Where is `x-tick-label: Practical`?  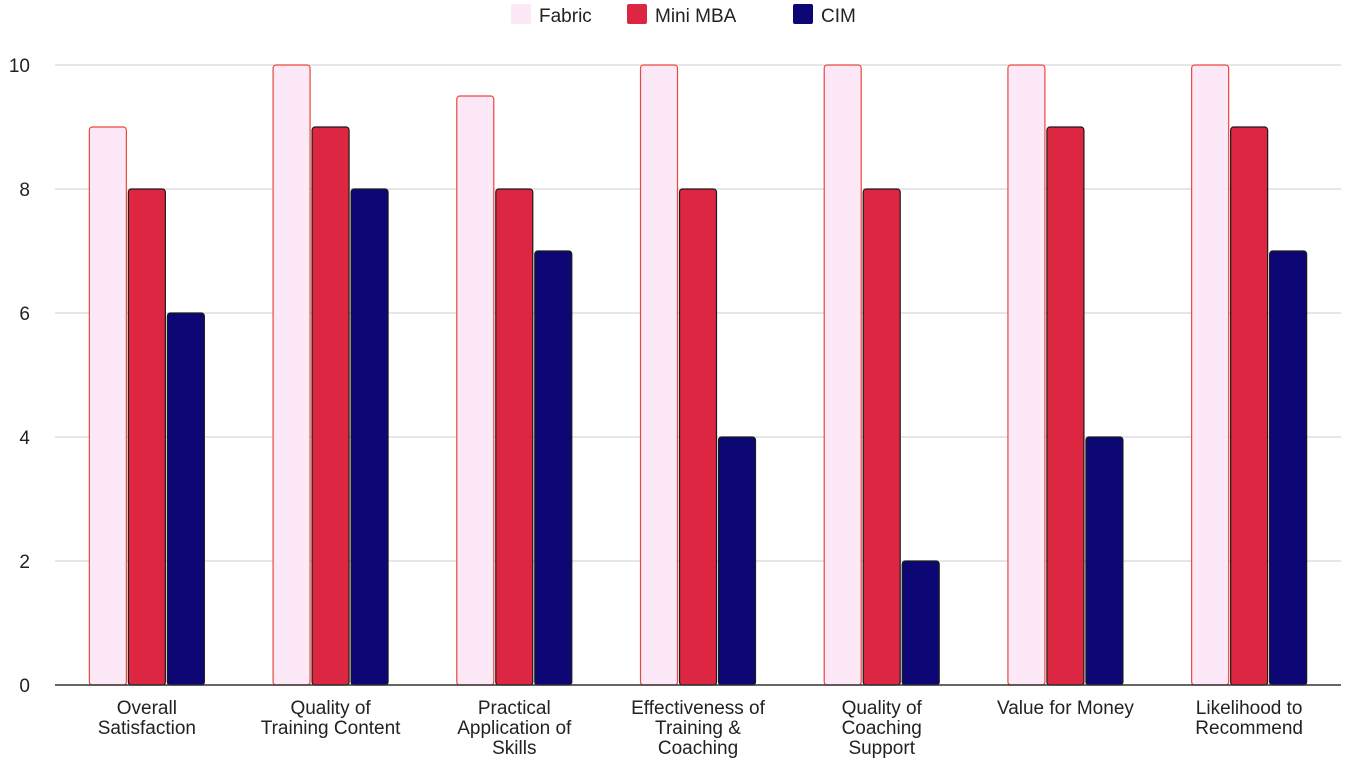
x-tick-label: Practical is located at coordinates (514, 708).